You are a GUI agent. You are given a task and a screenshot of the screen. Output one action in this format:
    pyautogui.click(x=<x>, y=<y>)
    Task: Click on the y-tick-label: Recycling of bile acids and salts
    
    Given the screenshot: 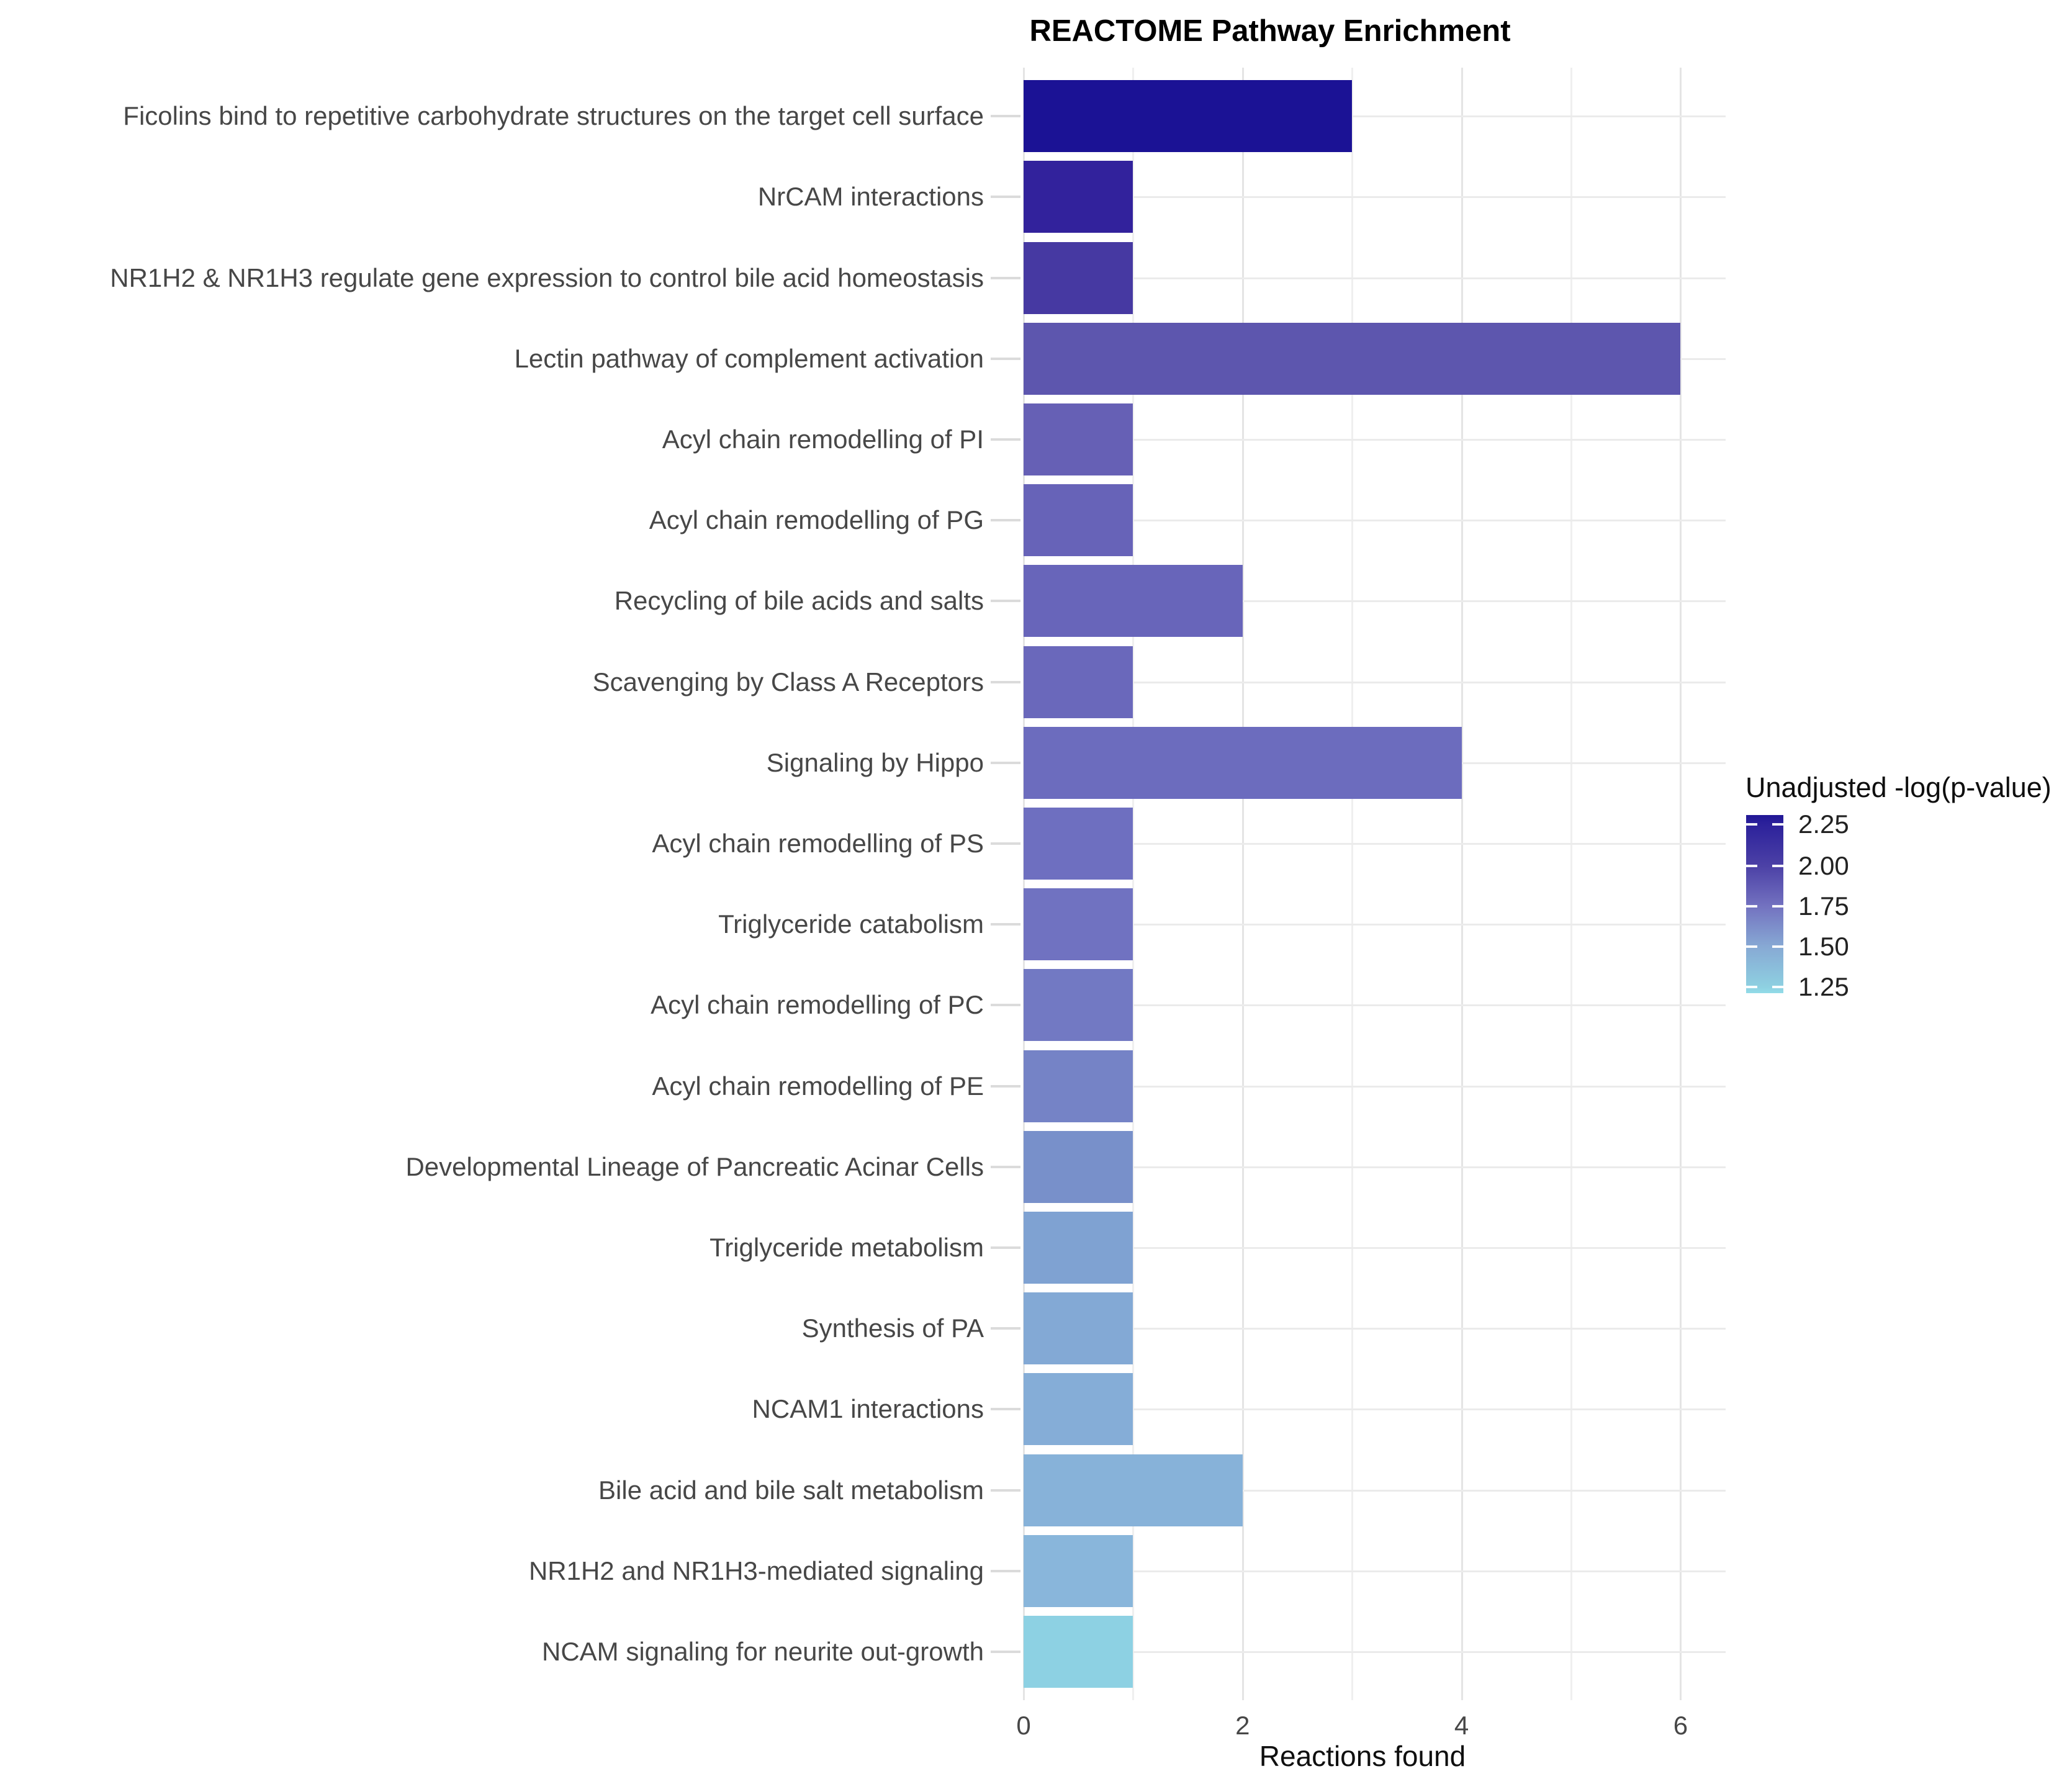 What is the action you would take?
    pyautogui.click(x=799, y=601)
    